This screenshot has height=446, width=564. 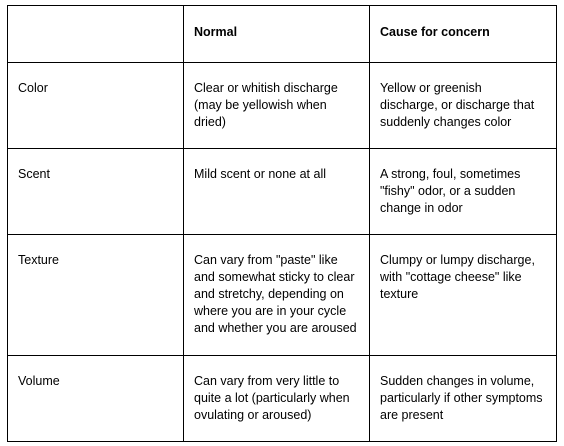 I want to click on cell-line: and whether you are aroused, so click(x=275, y=328).